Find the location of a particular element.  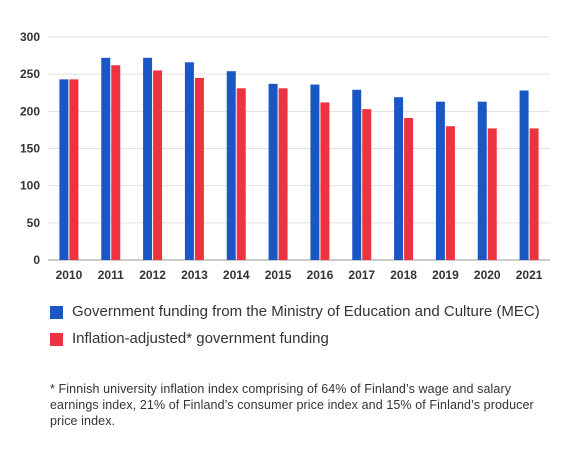

x-tick-label: 2021 is located at coordinates (529, 275).